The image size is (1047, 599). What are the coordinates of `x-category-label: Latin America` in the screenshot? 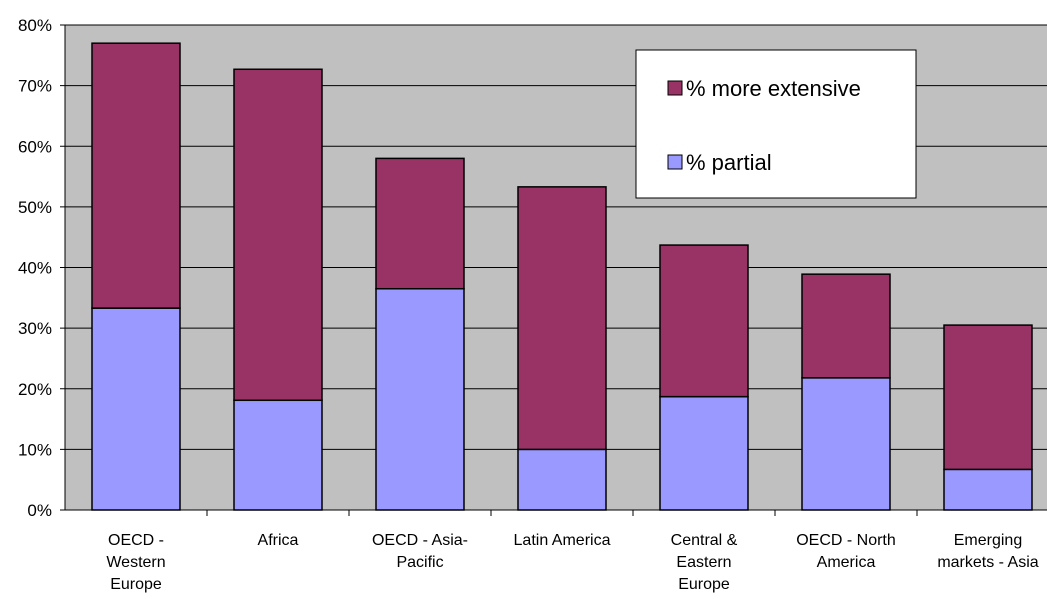 It's located at (562, 540).